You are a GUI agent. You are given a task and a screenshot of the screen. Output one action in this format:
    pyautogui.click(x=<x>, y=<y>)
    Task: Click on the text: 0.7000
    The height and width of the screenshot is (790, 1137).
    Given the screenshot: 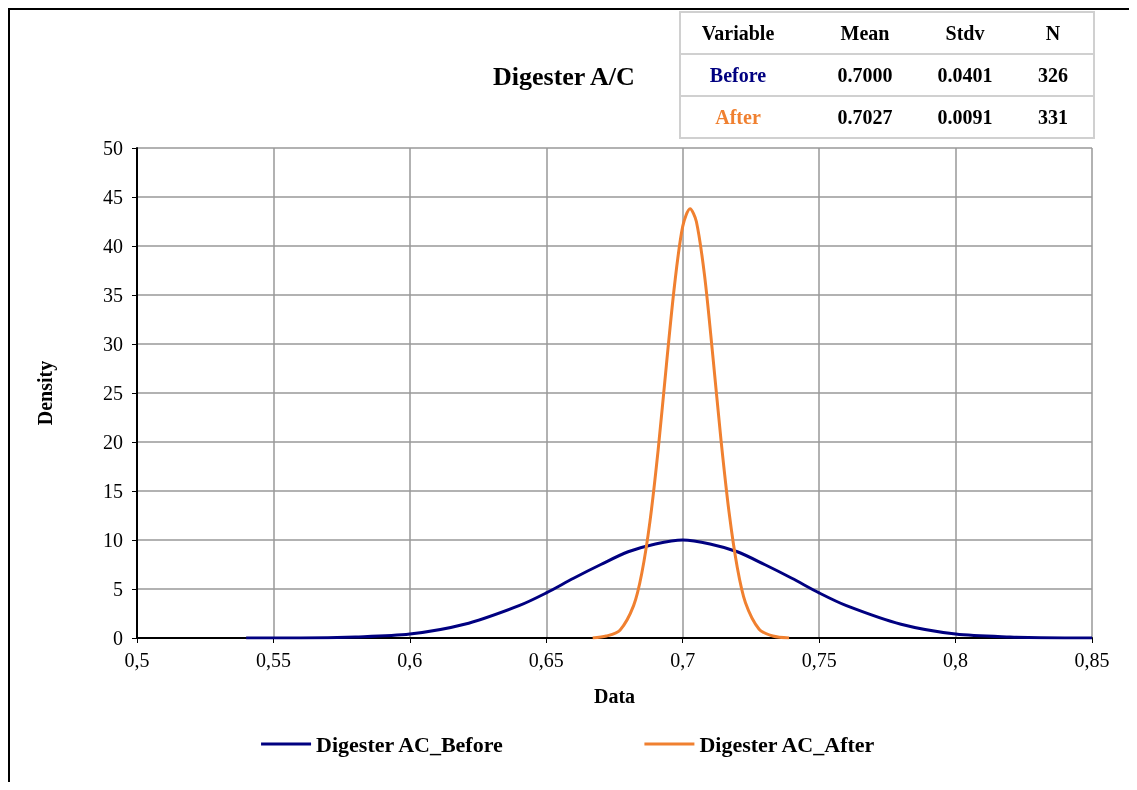 What is the action you would take?
    pyautogui.click(x=865, y=75)
    